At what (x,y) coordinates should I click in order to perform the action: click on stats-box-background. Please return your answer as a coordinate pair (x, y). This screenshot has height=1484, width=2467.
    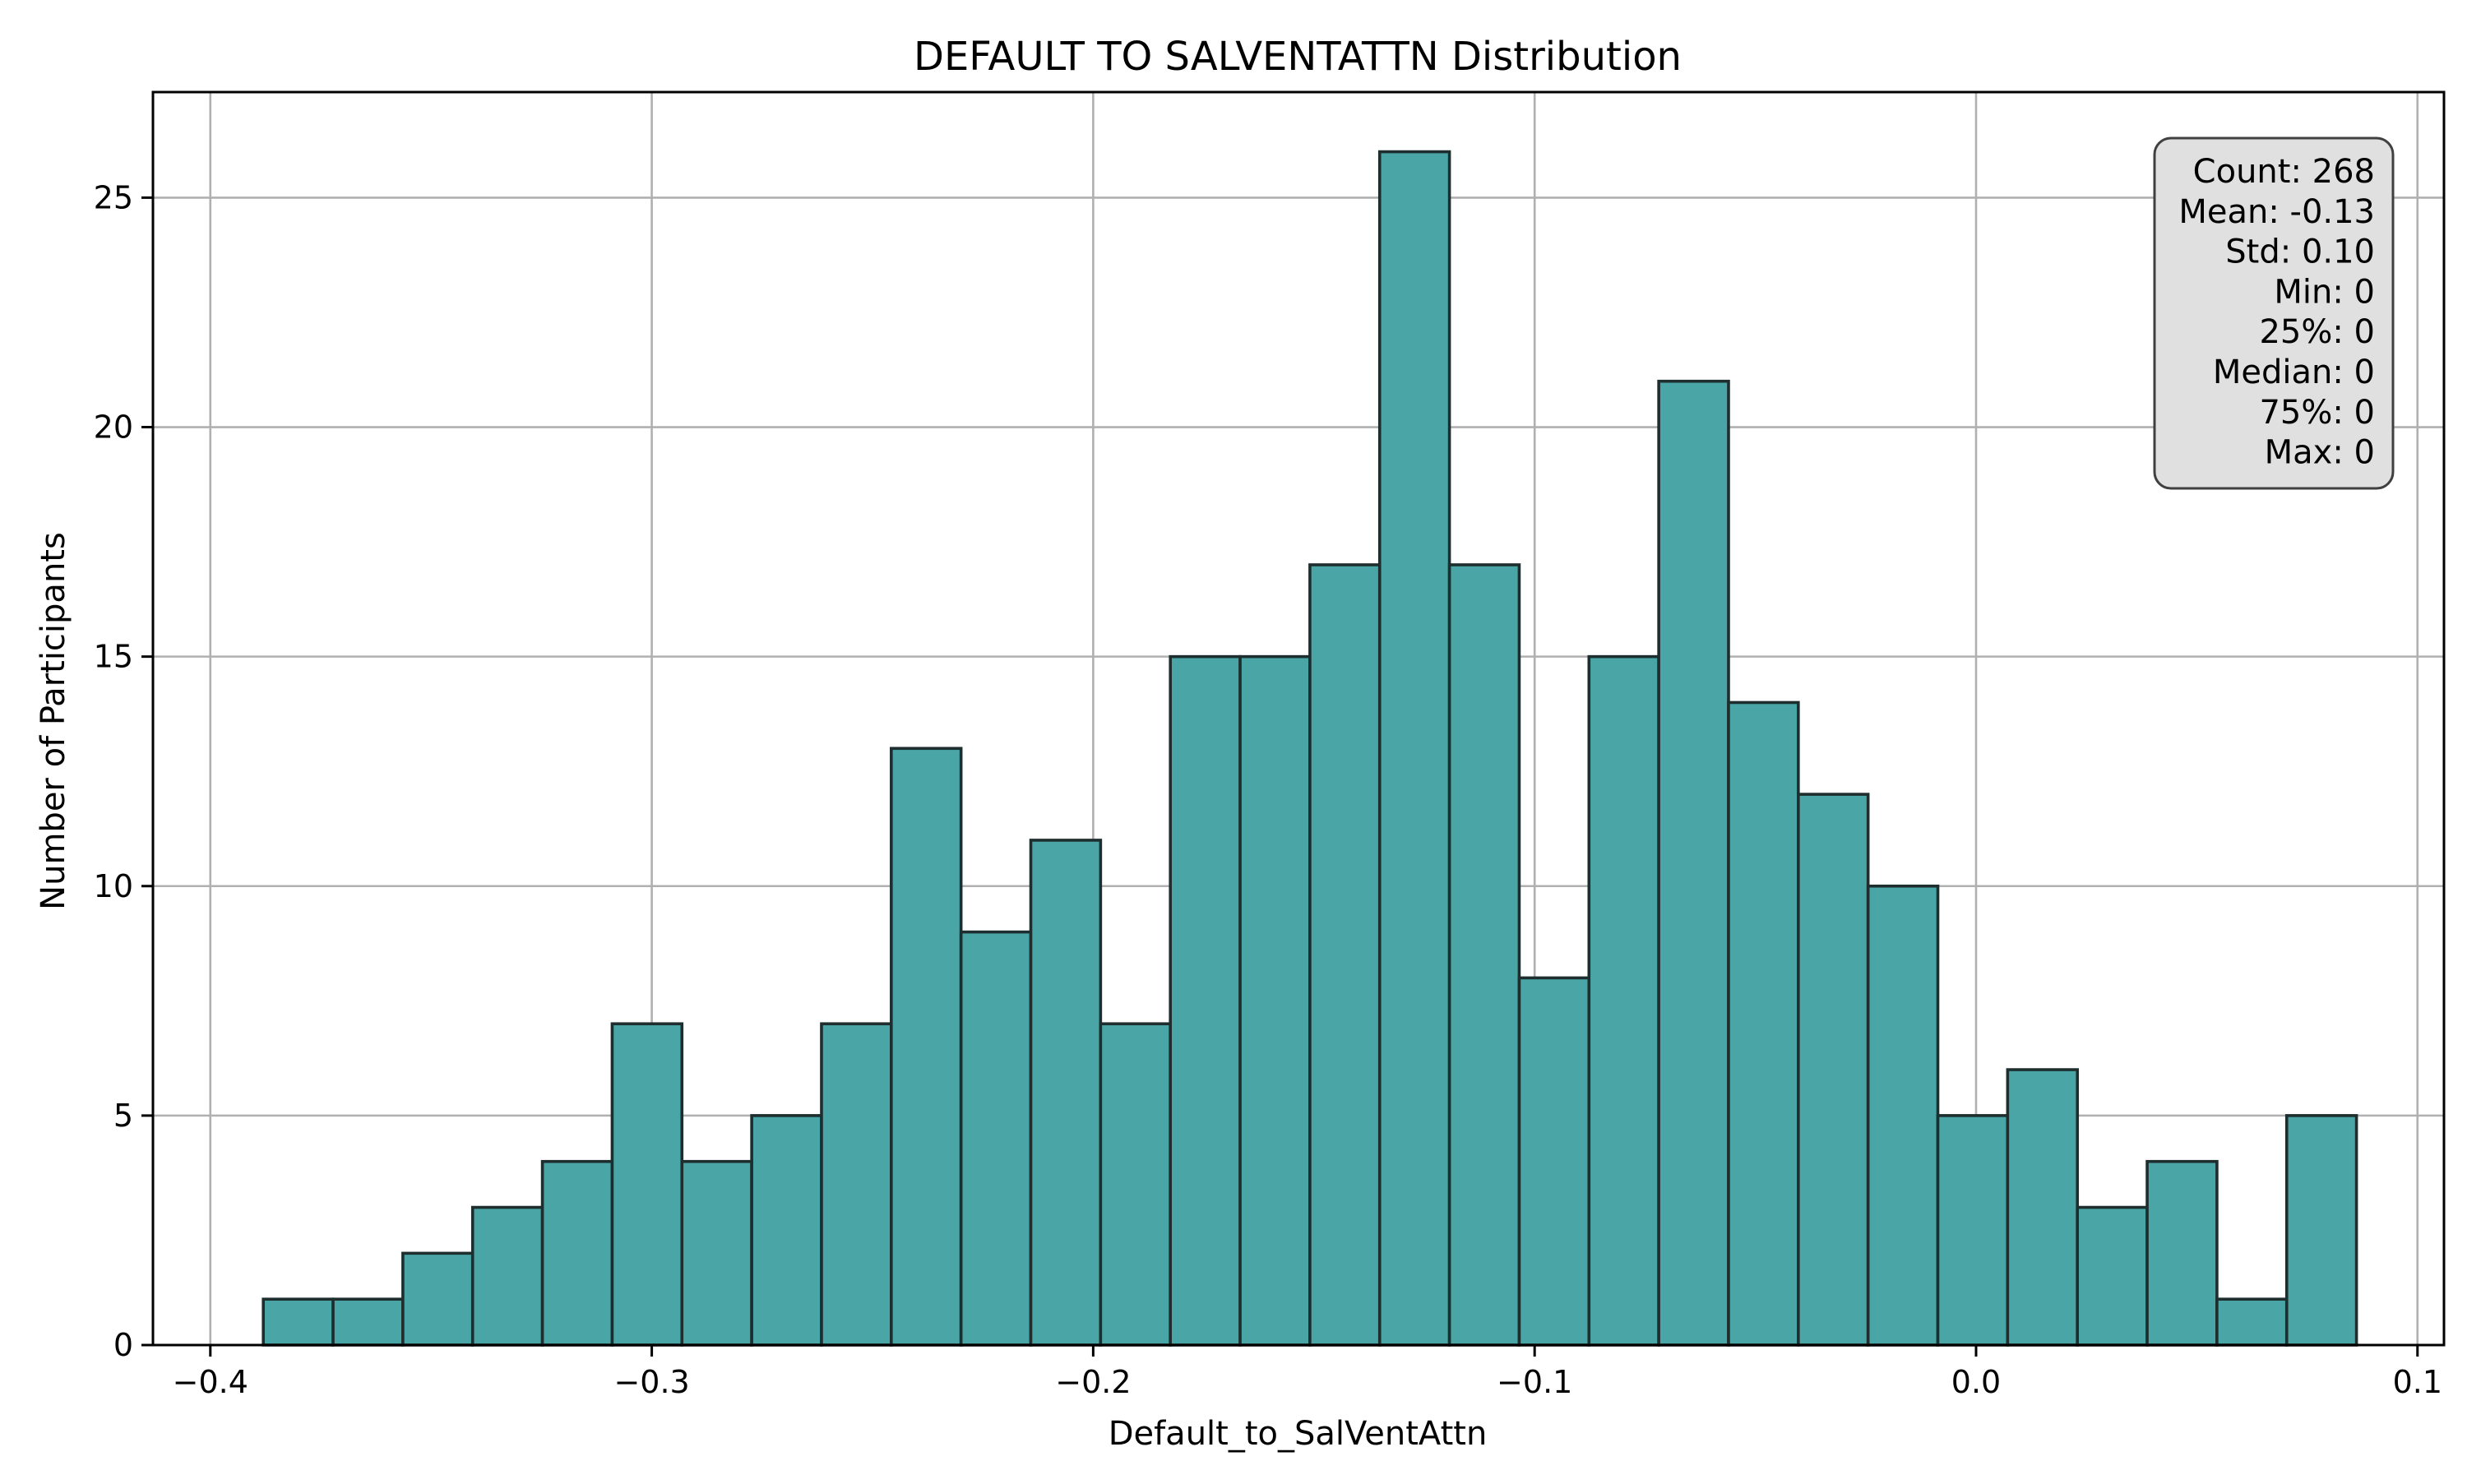
    Looking at the image, I should click on (2274, 313).